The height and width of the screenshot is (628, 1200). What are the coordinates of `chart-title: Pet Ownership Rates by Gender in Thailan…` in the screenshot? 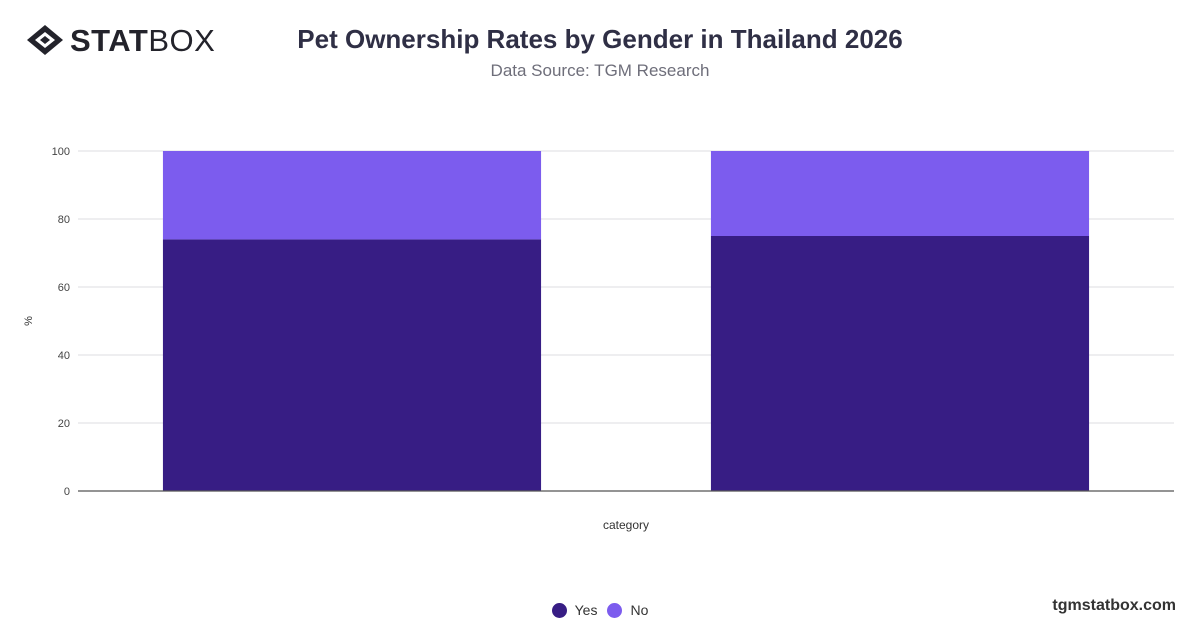 It's located at (600, 39).